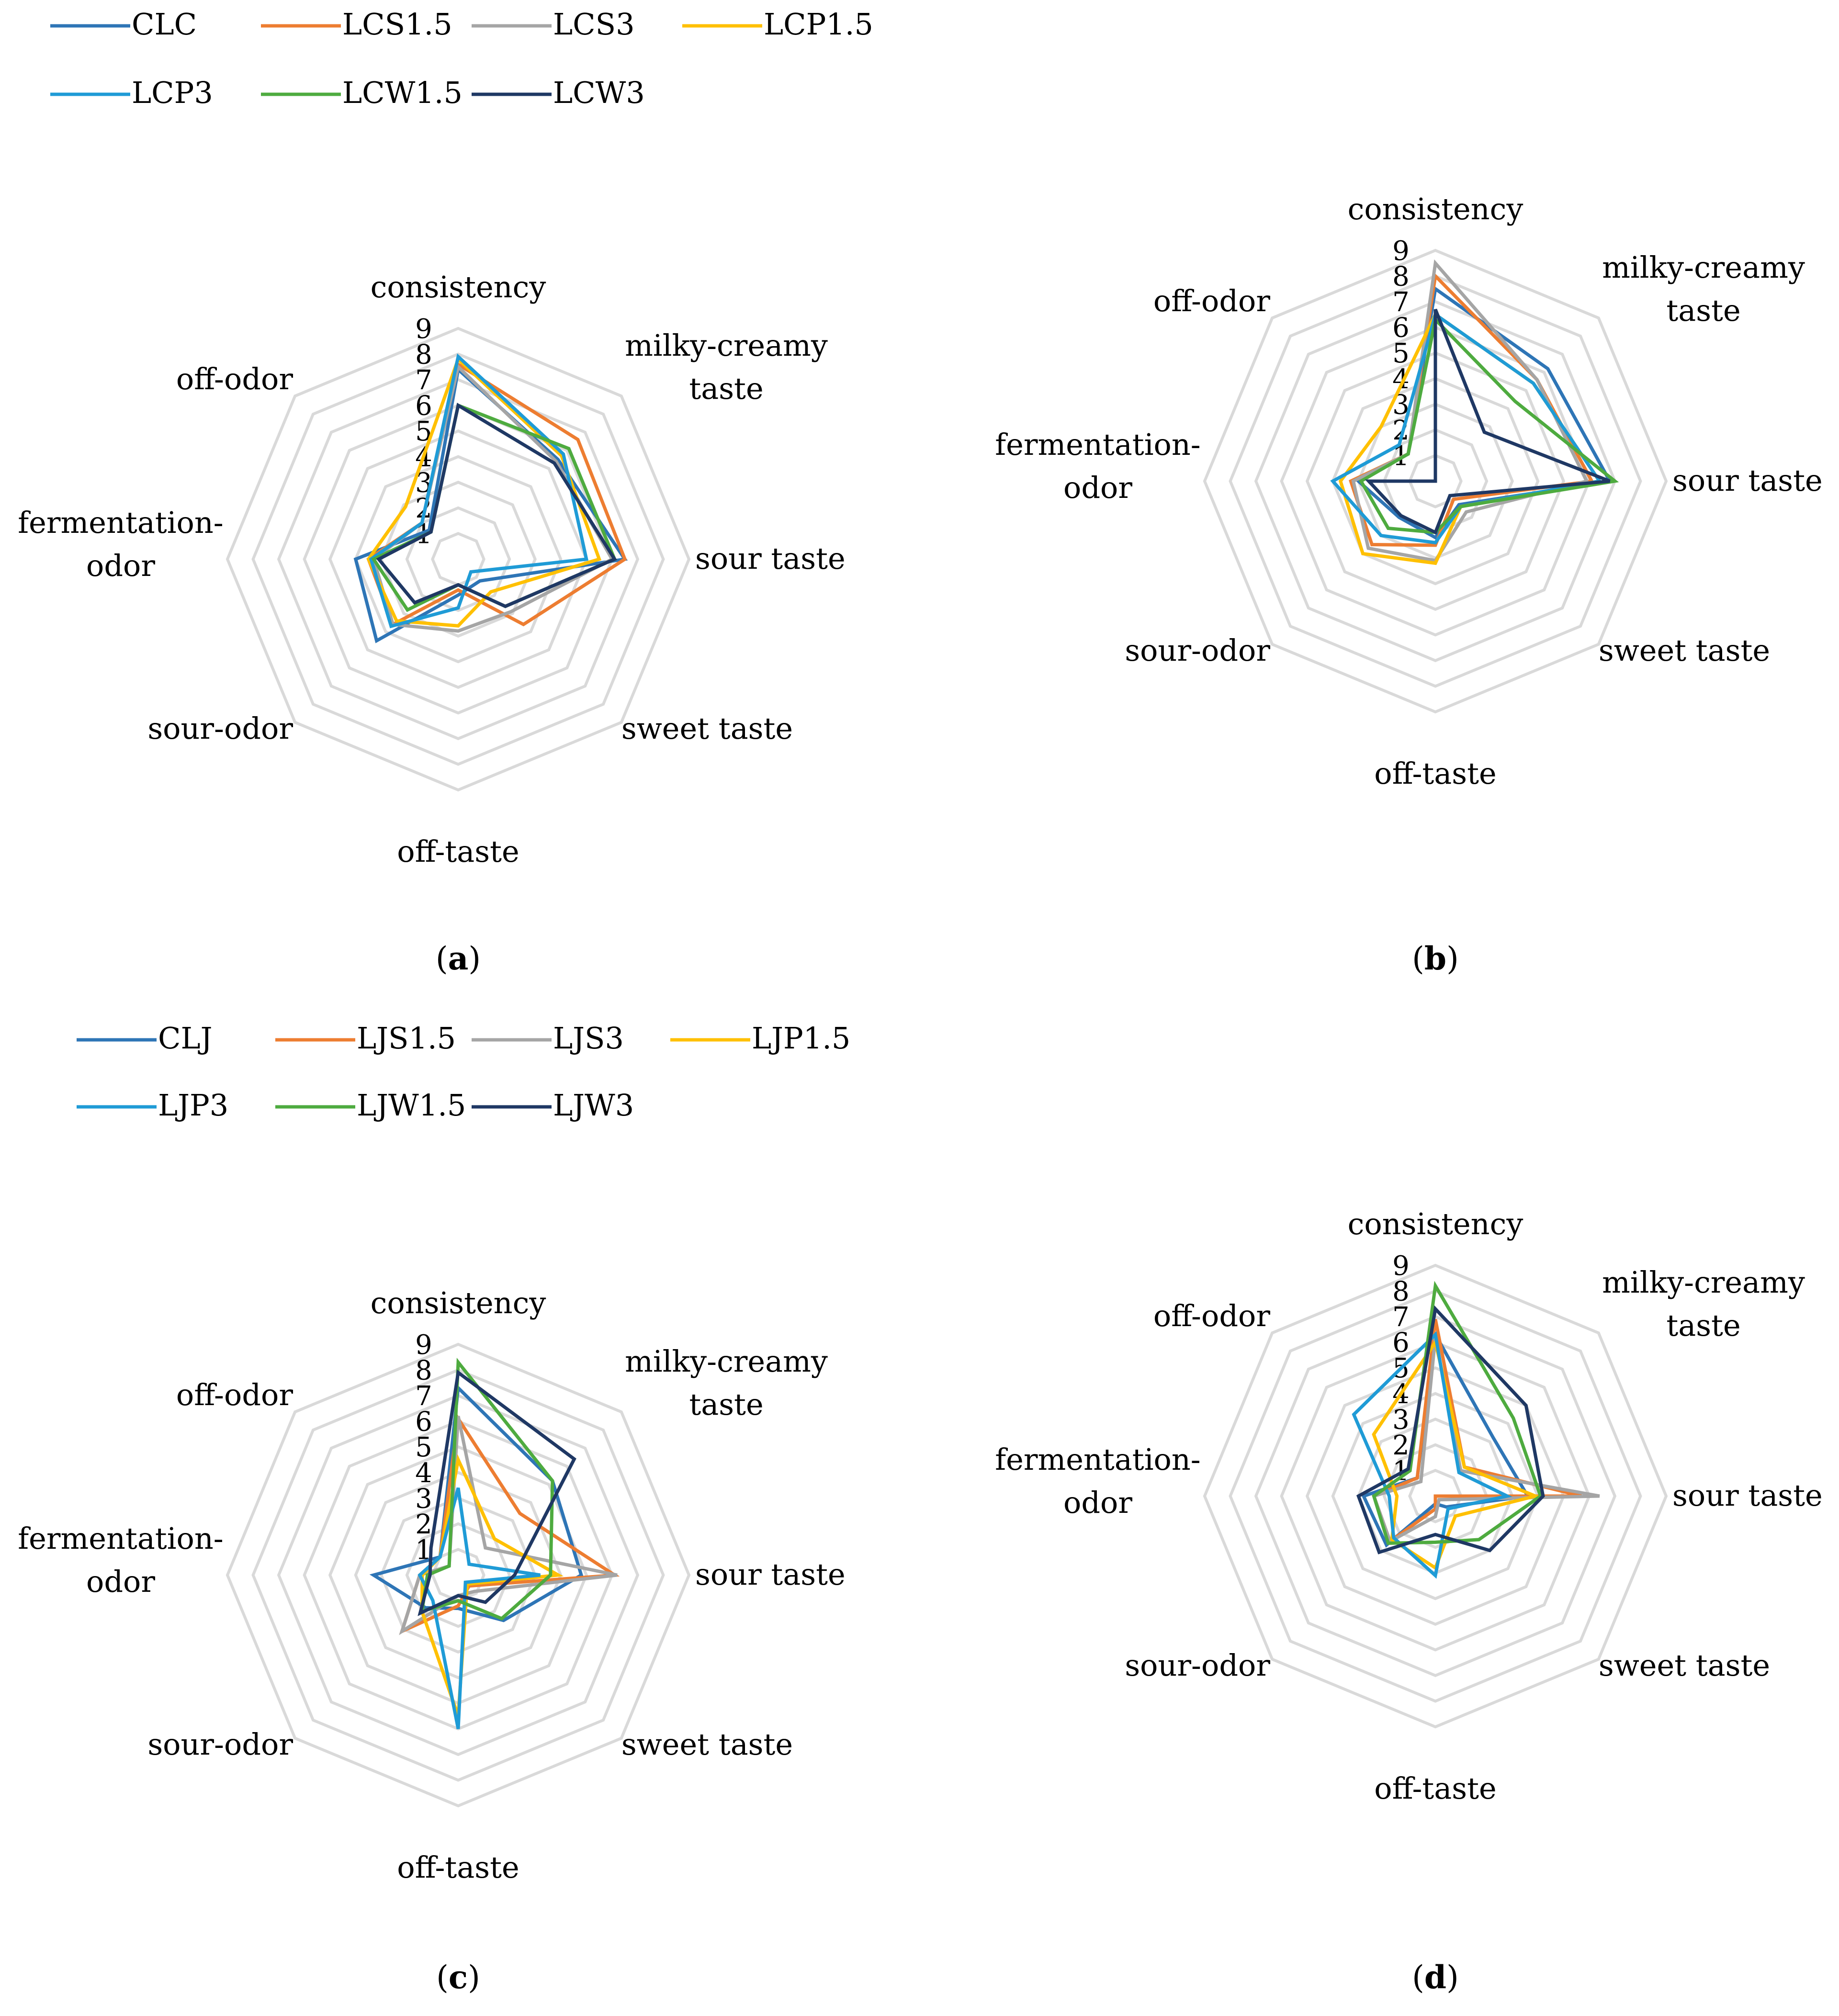 The image size is (1839, 2016). I want to click on tick-label: 3, so click(1401, 1419).